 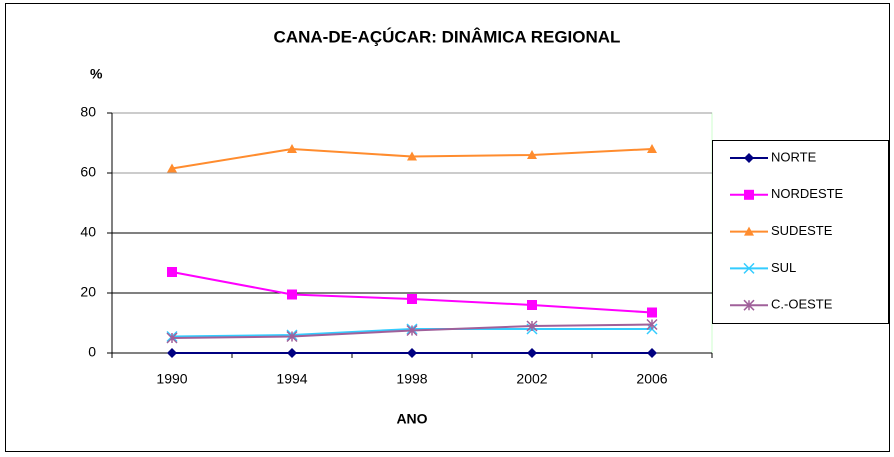 I want to click on x-tick-label: 1998, so click(x=411, y=379).